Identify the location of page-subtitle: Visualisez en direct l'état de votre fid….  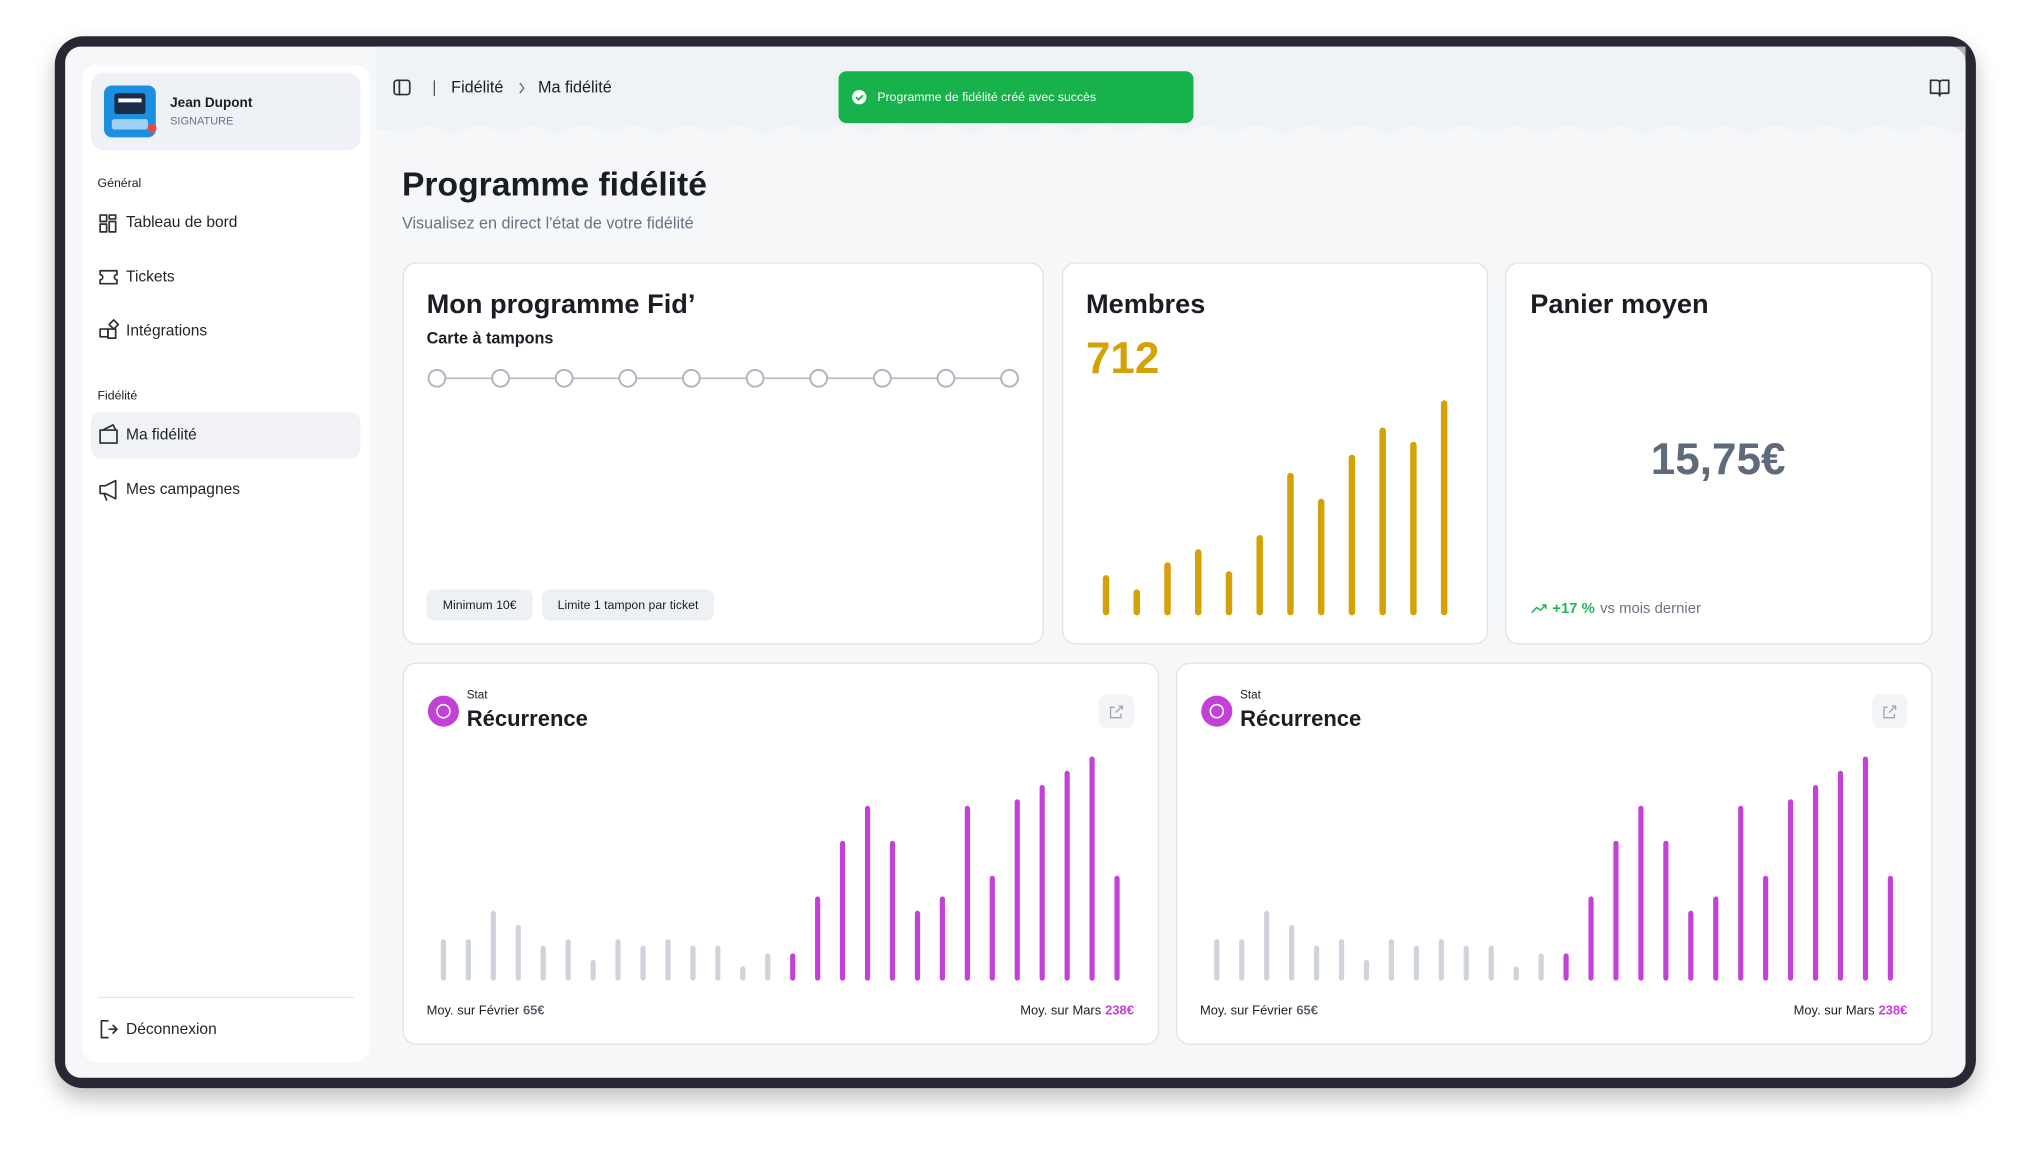
(548, 223).